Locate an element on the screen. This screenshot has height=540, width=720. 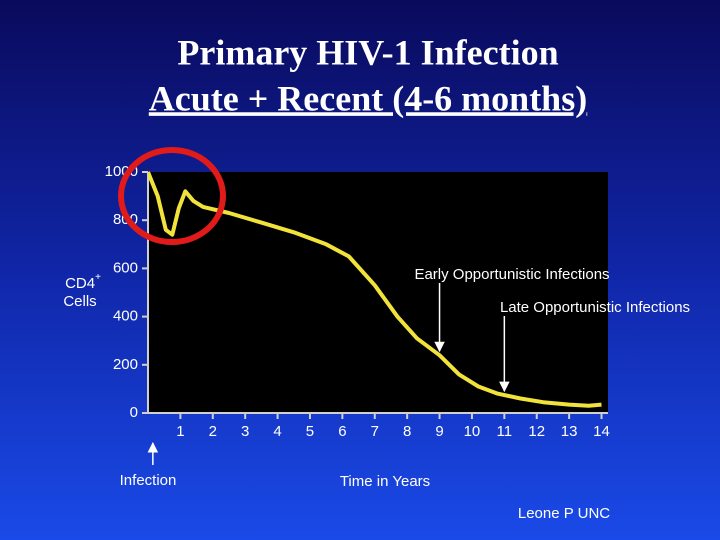
highlight-circle is located at coordinates (172, 196).